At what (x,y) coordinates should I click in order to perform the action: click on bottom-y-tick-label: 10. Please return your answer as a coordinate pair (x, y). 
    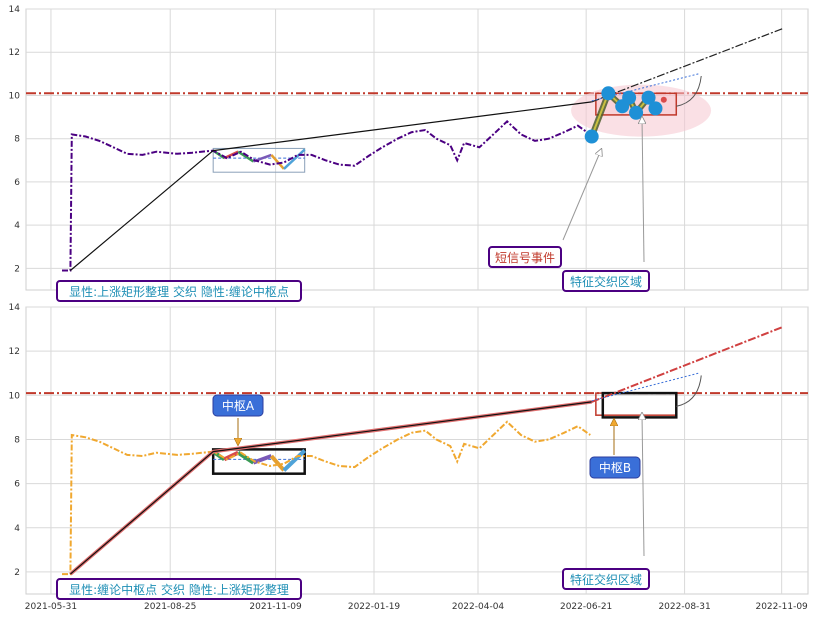
    Looking at the image, I should click on (15, 396).